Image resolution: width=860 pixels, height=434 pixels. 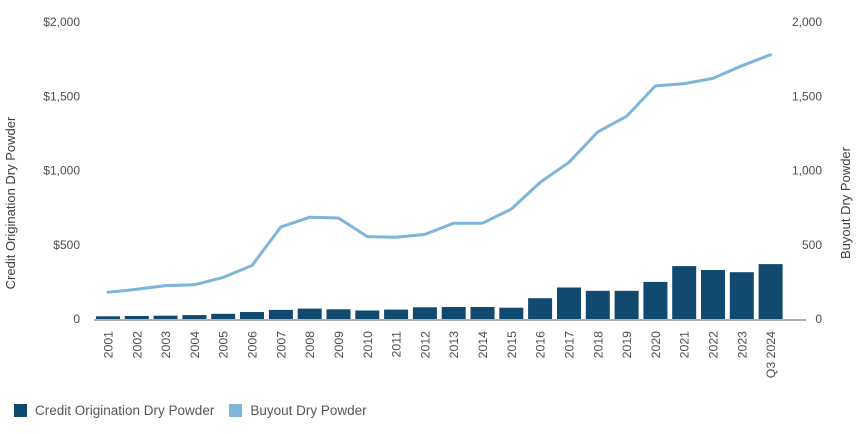 I want to click on bar-2012, so click(x=424, y=313).